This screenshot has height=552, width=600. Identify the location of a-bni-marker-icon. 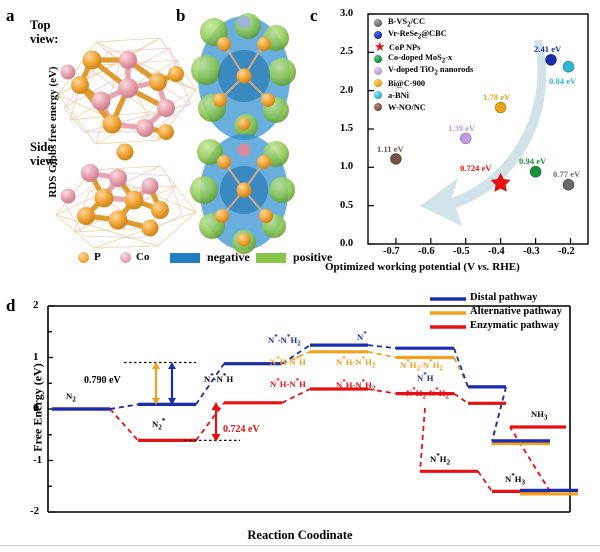
(378, 95).